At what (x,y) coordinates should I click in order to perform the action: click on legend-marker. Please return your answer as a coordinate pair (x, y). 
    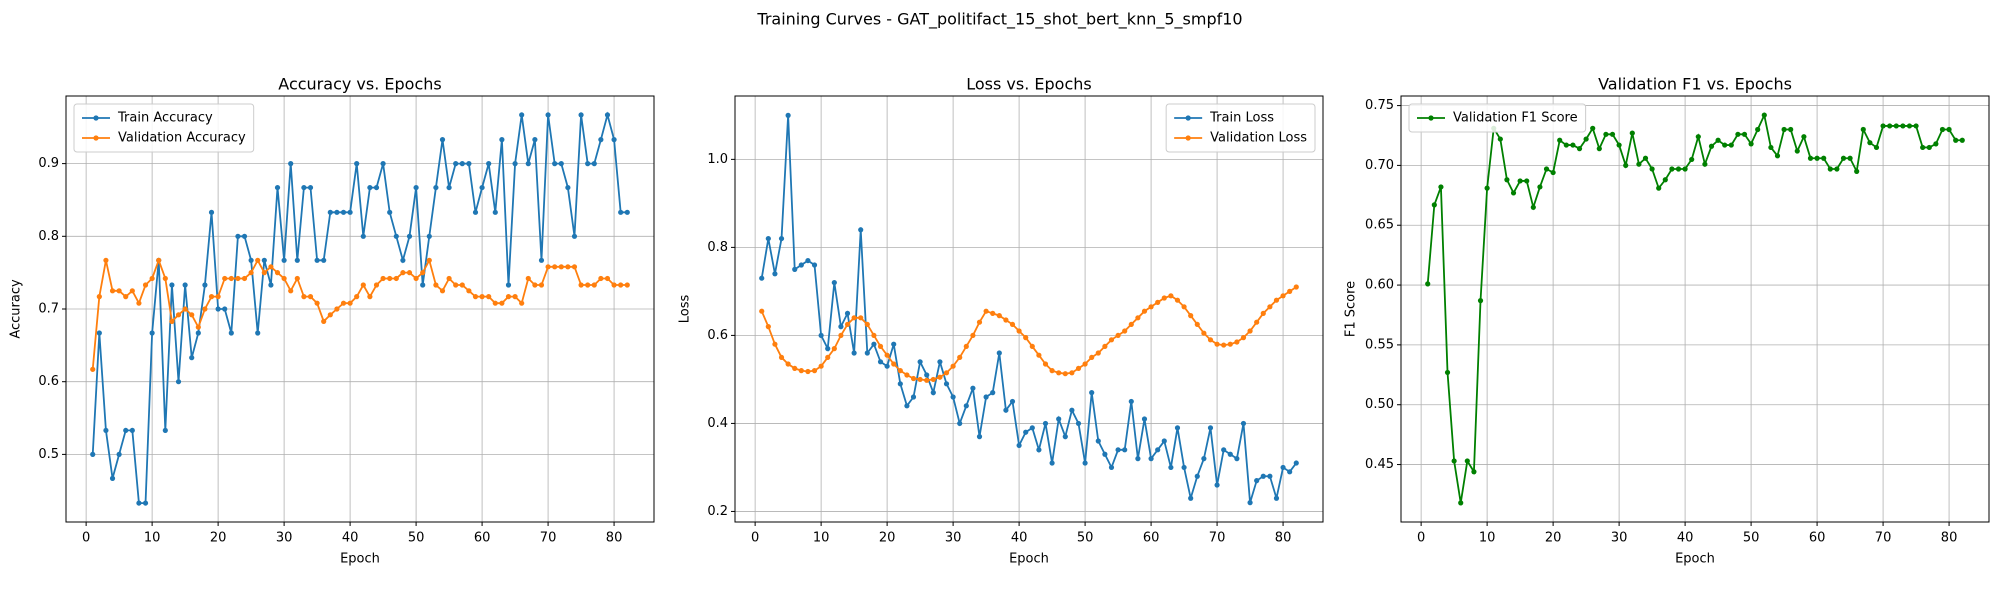
    Looking at the image, I should click on (1188, 118).